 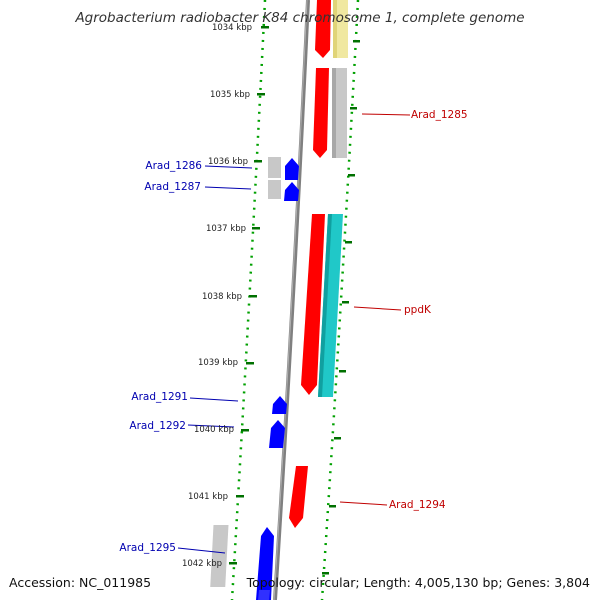 I want to click on gene-label-arad-1292: Arad_1292, so click(x=157, y=426).